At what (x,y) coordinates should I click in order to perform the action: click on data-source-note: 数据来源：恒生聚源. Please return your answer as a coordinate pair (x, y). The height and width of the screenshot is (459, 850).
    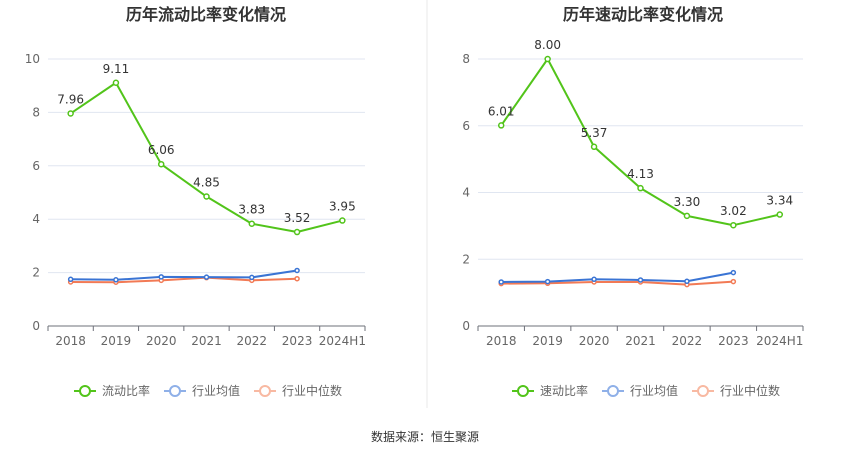
    Looking at the image, I should click on (424, 437).